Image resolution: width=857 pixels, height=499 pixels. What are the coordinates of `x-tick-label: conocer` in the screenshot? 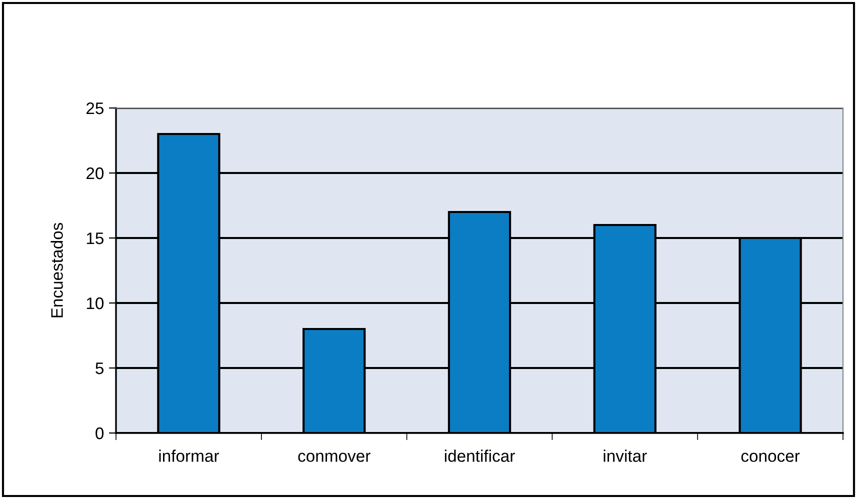 It's located at (770, 457).